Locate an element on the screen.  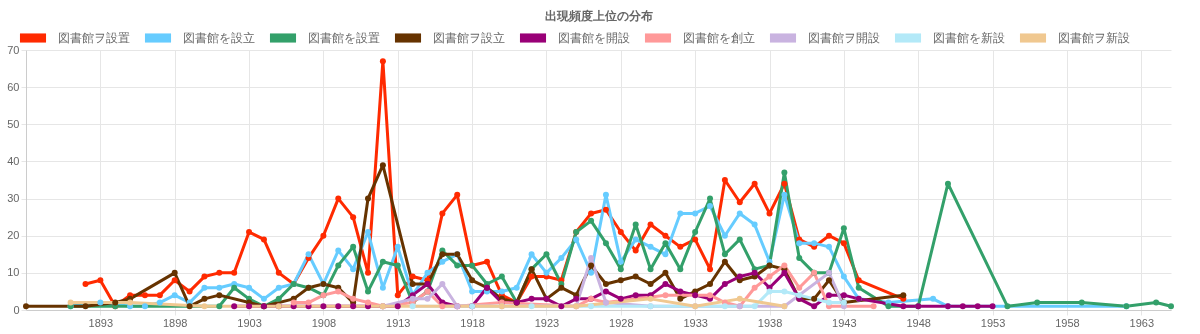
y-tick-label: 10 is located at coordinates (13, 272).